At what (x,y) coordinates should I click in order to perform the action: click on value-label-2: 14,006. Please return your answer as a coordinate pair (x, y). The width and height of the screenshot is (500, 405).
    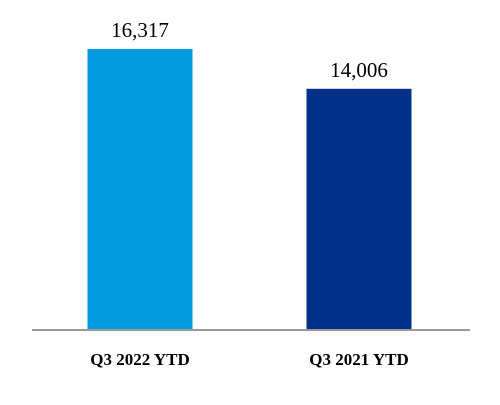
    Looking at the image, I should click on (359, 70).